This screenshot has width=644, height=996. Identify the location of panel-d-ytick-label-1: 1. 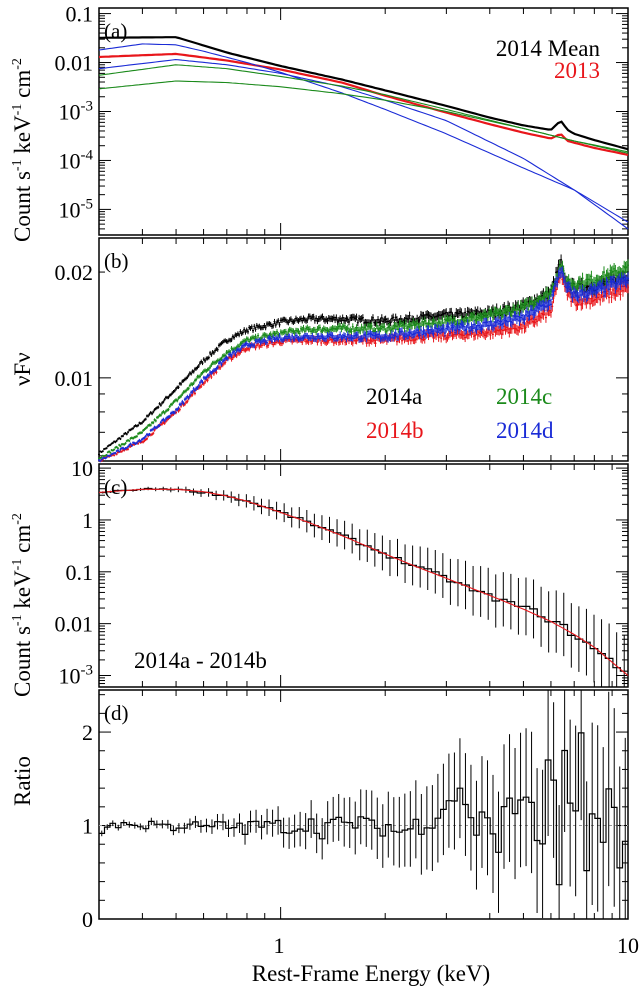
(87, 826).